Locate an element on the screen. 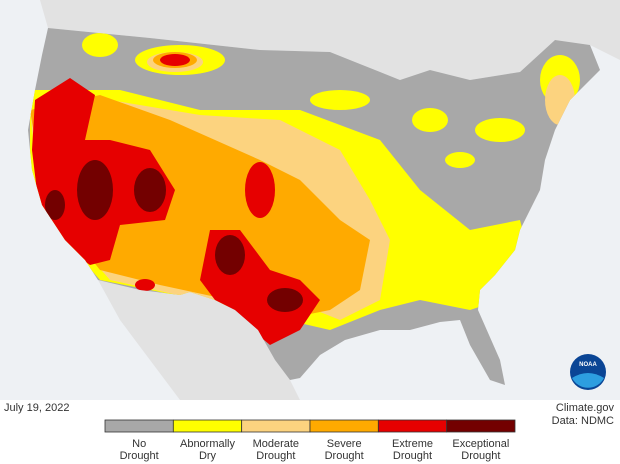 Image resolution: width=620 pixels, height=464 pixels. source: Data: NDMC is located at coordinates (583, 421).